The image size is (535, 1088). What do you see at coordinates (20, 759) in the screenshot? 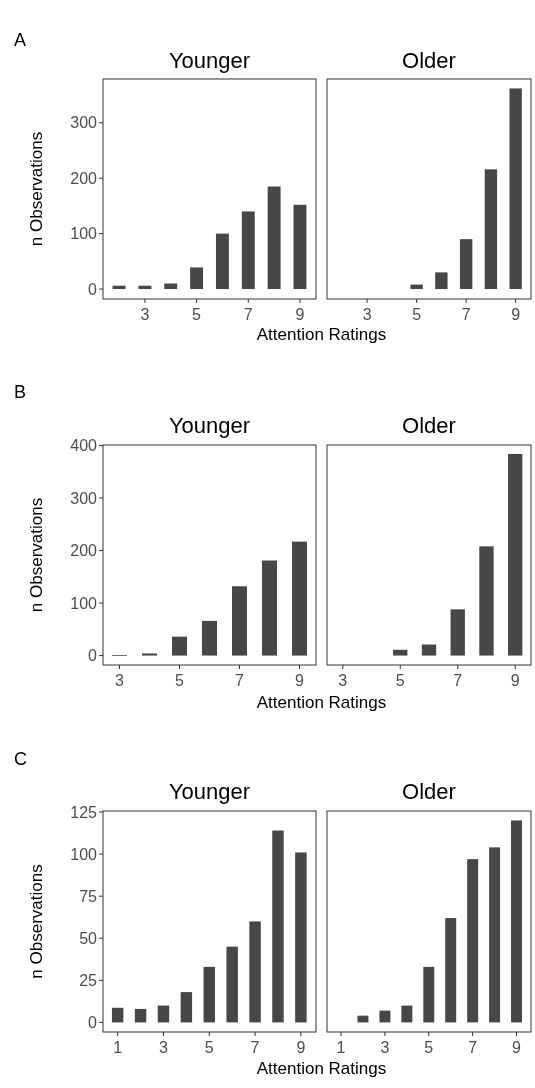
I see `text: C` at bounding box center [20, 759].